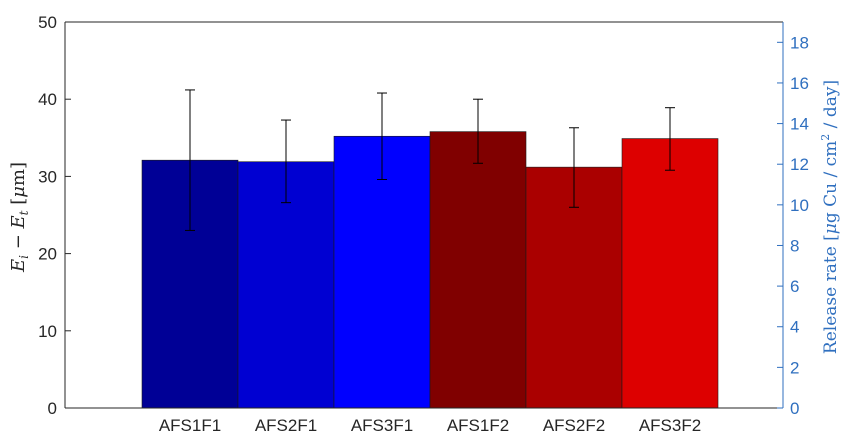  Describe the element at coordinates (47, 22) in the screenshot. I see `y-tick-label: 50` at that location.